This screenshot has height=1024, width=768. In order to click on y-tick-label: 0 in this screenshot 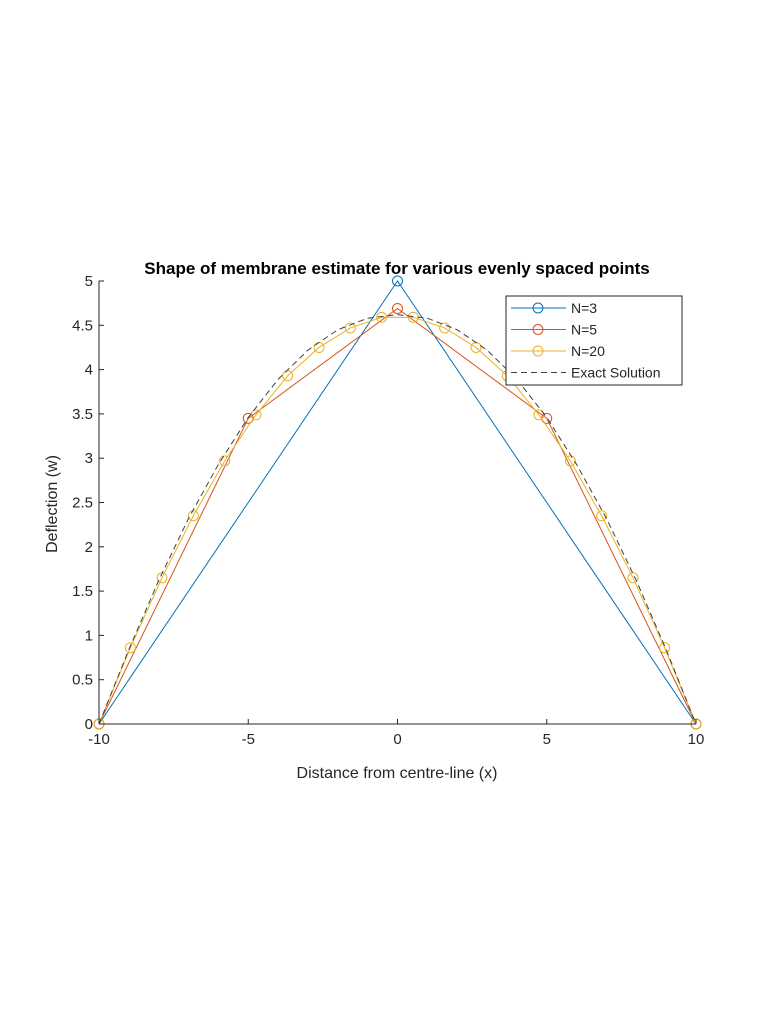, I will do `click(89, 724)`.